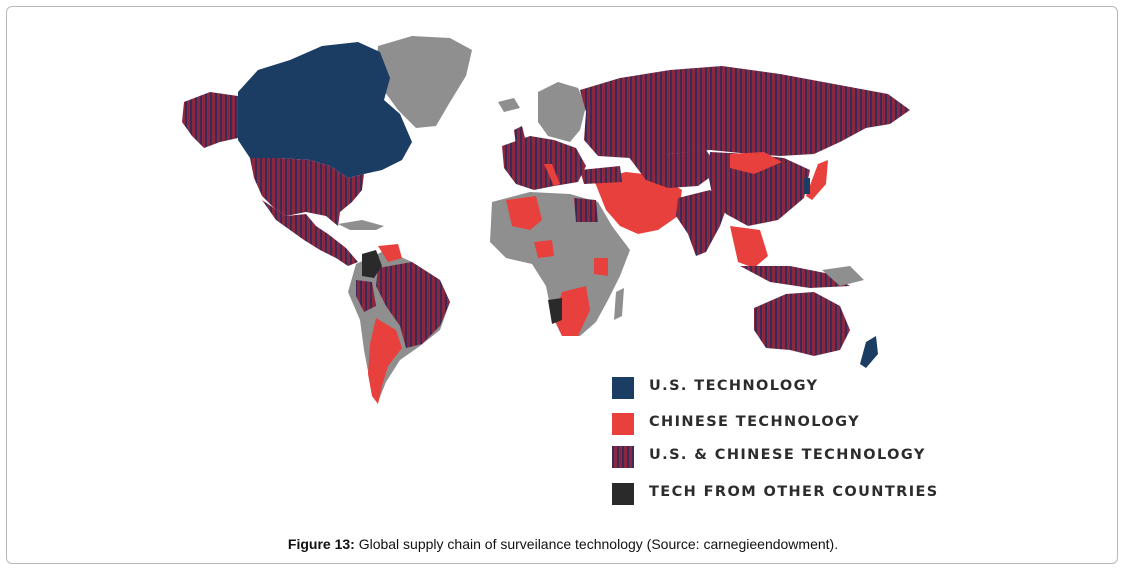  I want to click on legend-swatch-us, so click(623, 388).